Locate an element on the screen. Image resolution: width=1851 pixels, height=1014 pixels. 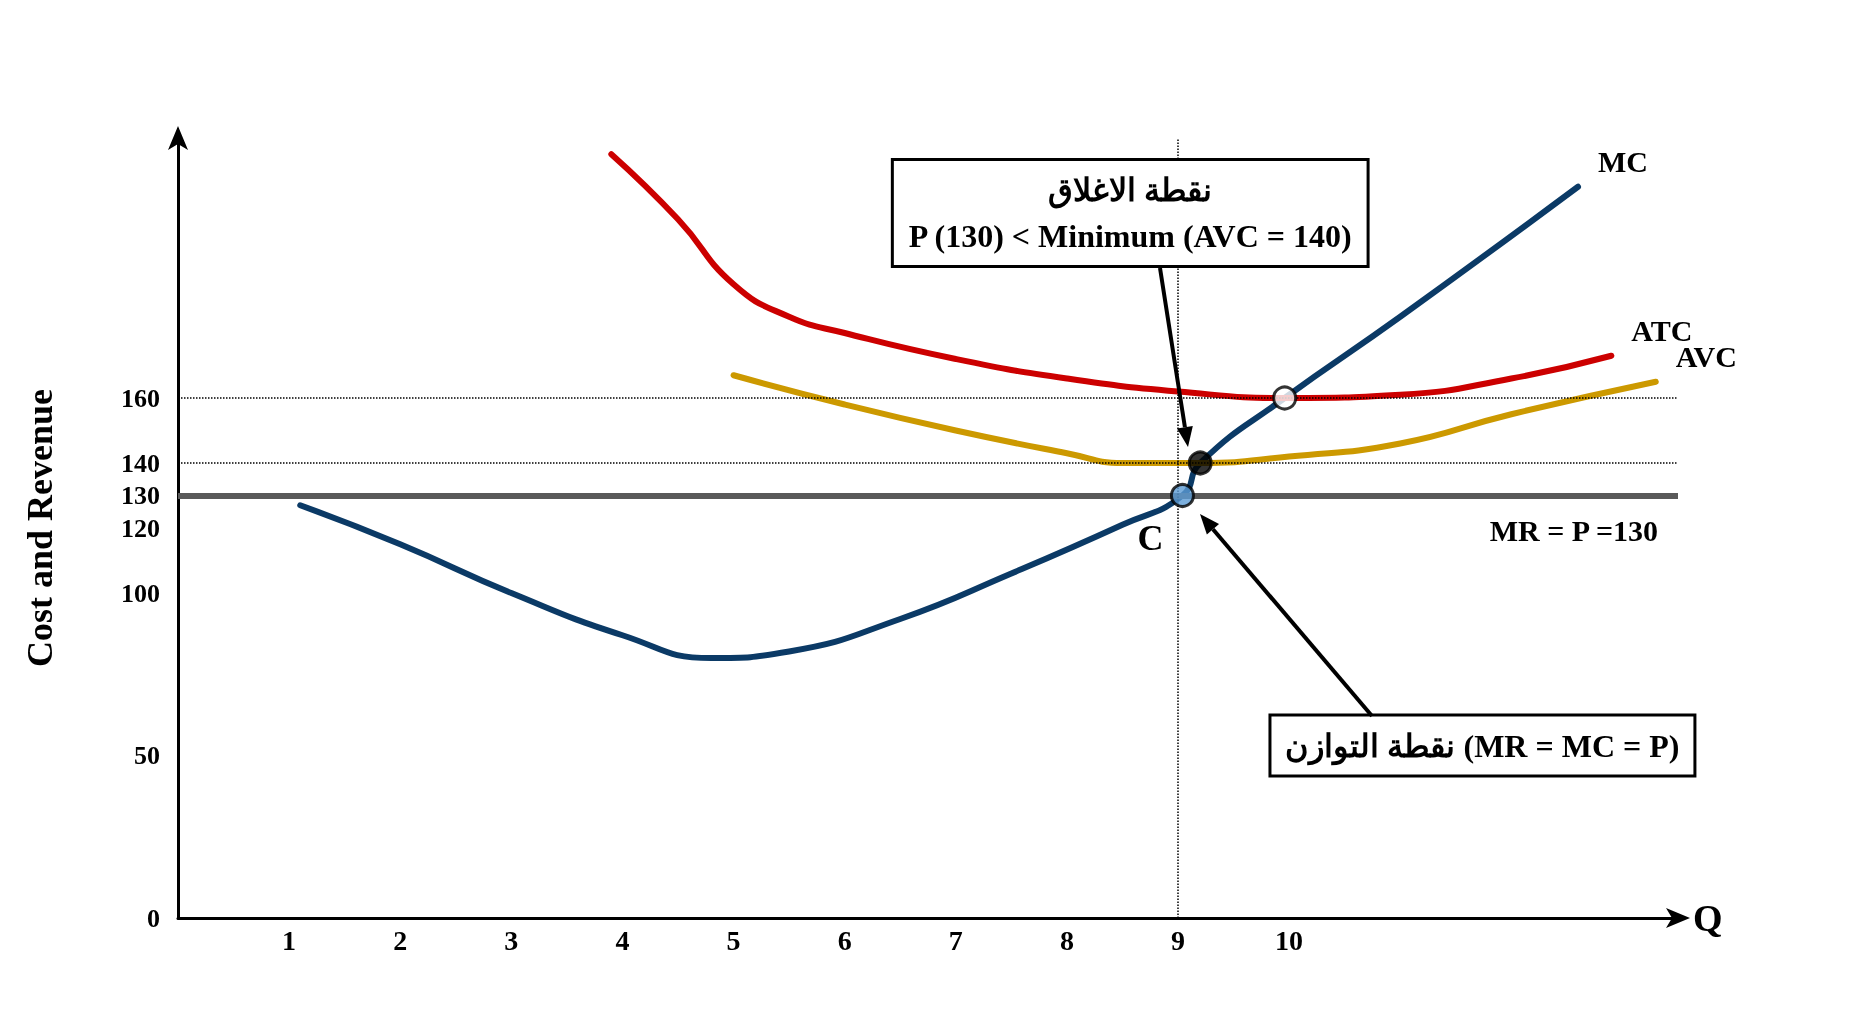
x-tick-label: 2 is located at coordinates (400, 940).